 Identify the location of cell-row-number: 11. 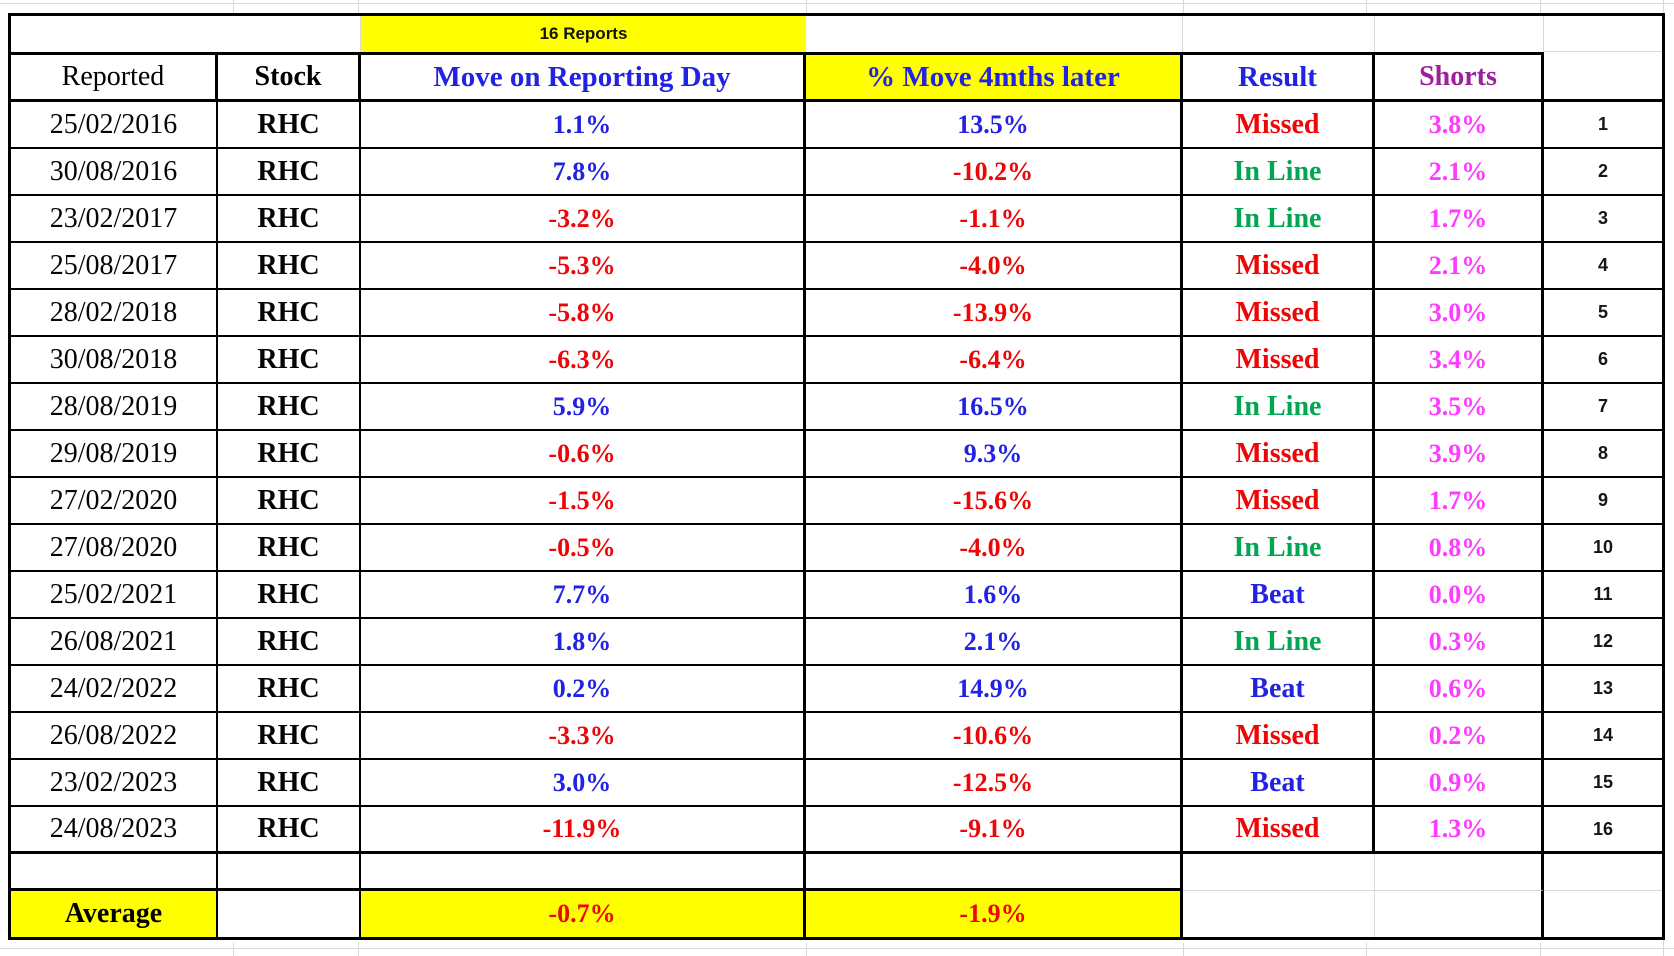
(1603, 595).